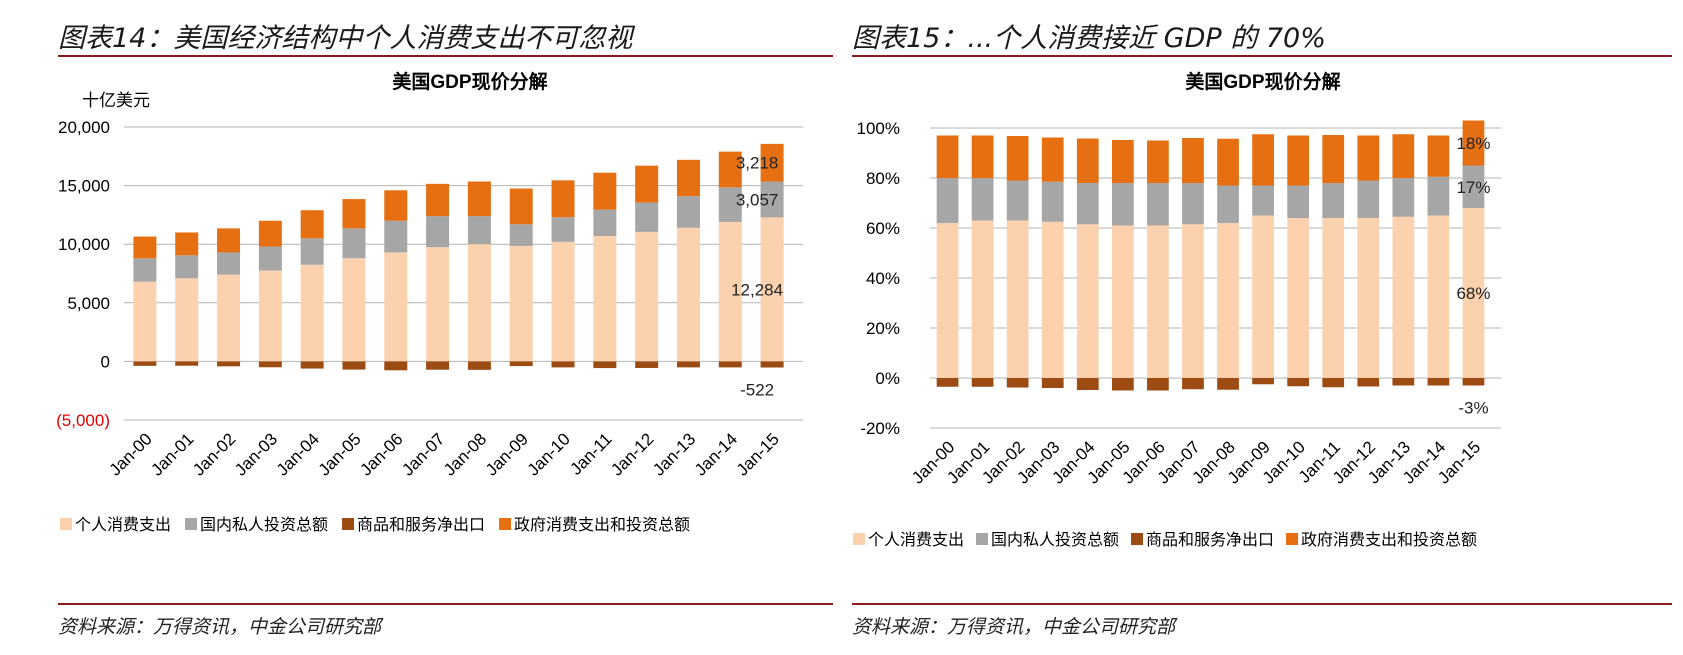 This screenshot has width=1683, height=655. What do you see at coordinates (345, 38) in the screenshot?
I see `left-figure-title: 图表14：美国经济结构中个人消费支出不可忽视` at bounding box center [345, 38].